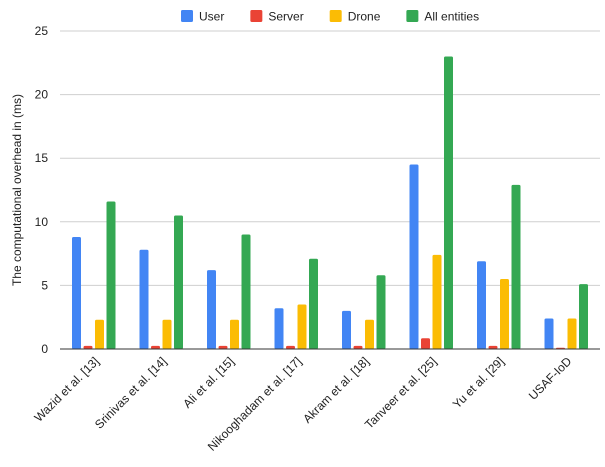 Image resolution: width=605 pixels, height=467 pixels. Describe the element at coordinates (336, 390) in the screenshot. I see `category-label: Akram et al. [18]` at that location.